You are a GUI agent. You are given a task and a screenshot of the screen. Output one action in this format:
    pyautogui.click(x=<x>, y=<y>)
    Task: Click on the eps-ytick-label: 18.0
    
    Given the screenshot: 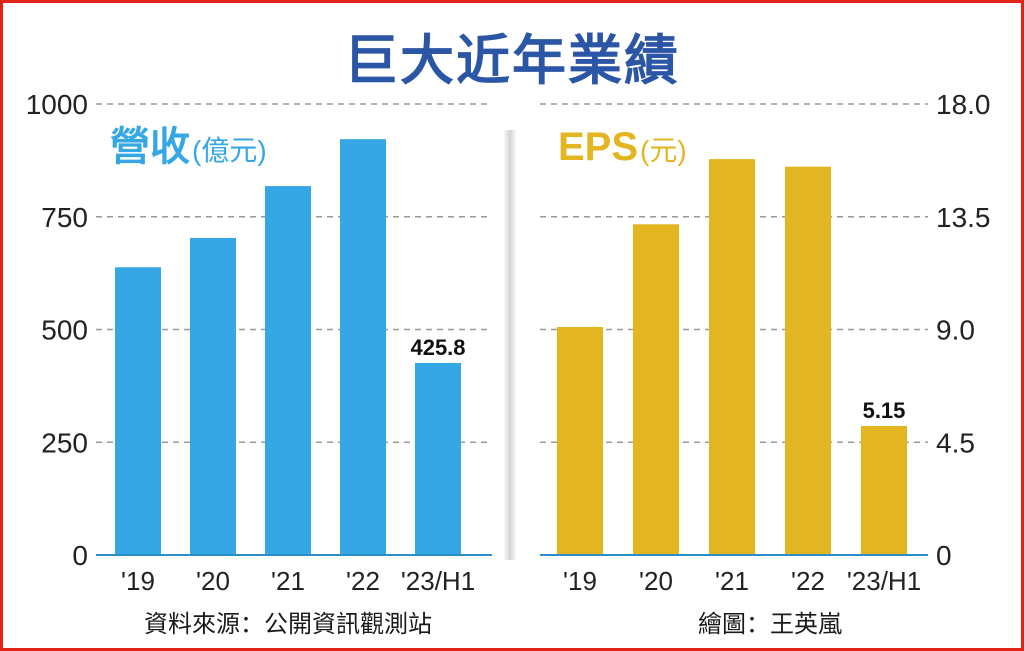 What is the action you would take?
    pyautogui.click(x=963, y=104)
    